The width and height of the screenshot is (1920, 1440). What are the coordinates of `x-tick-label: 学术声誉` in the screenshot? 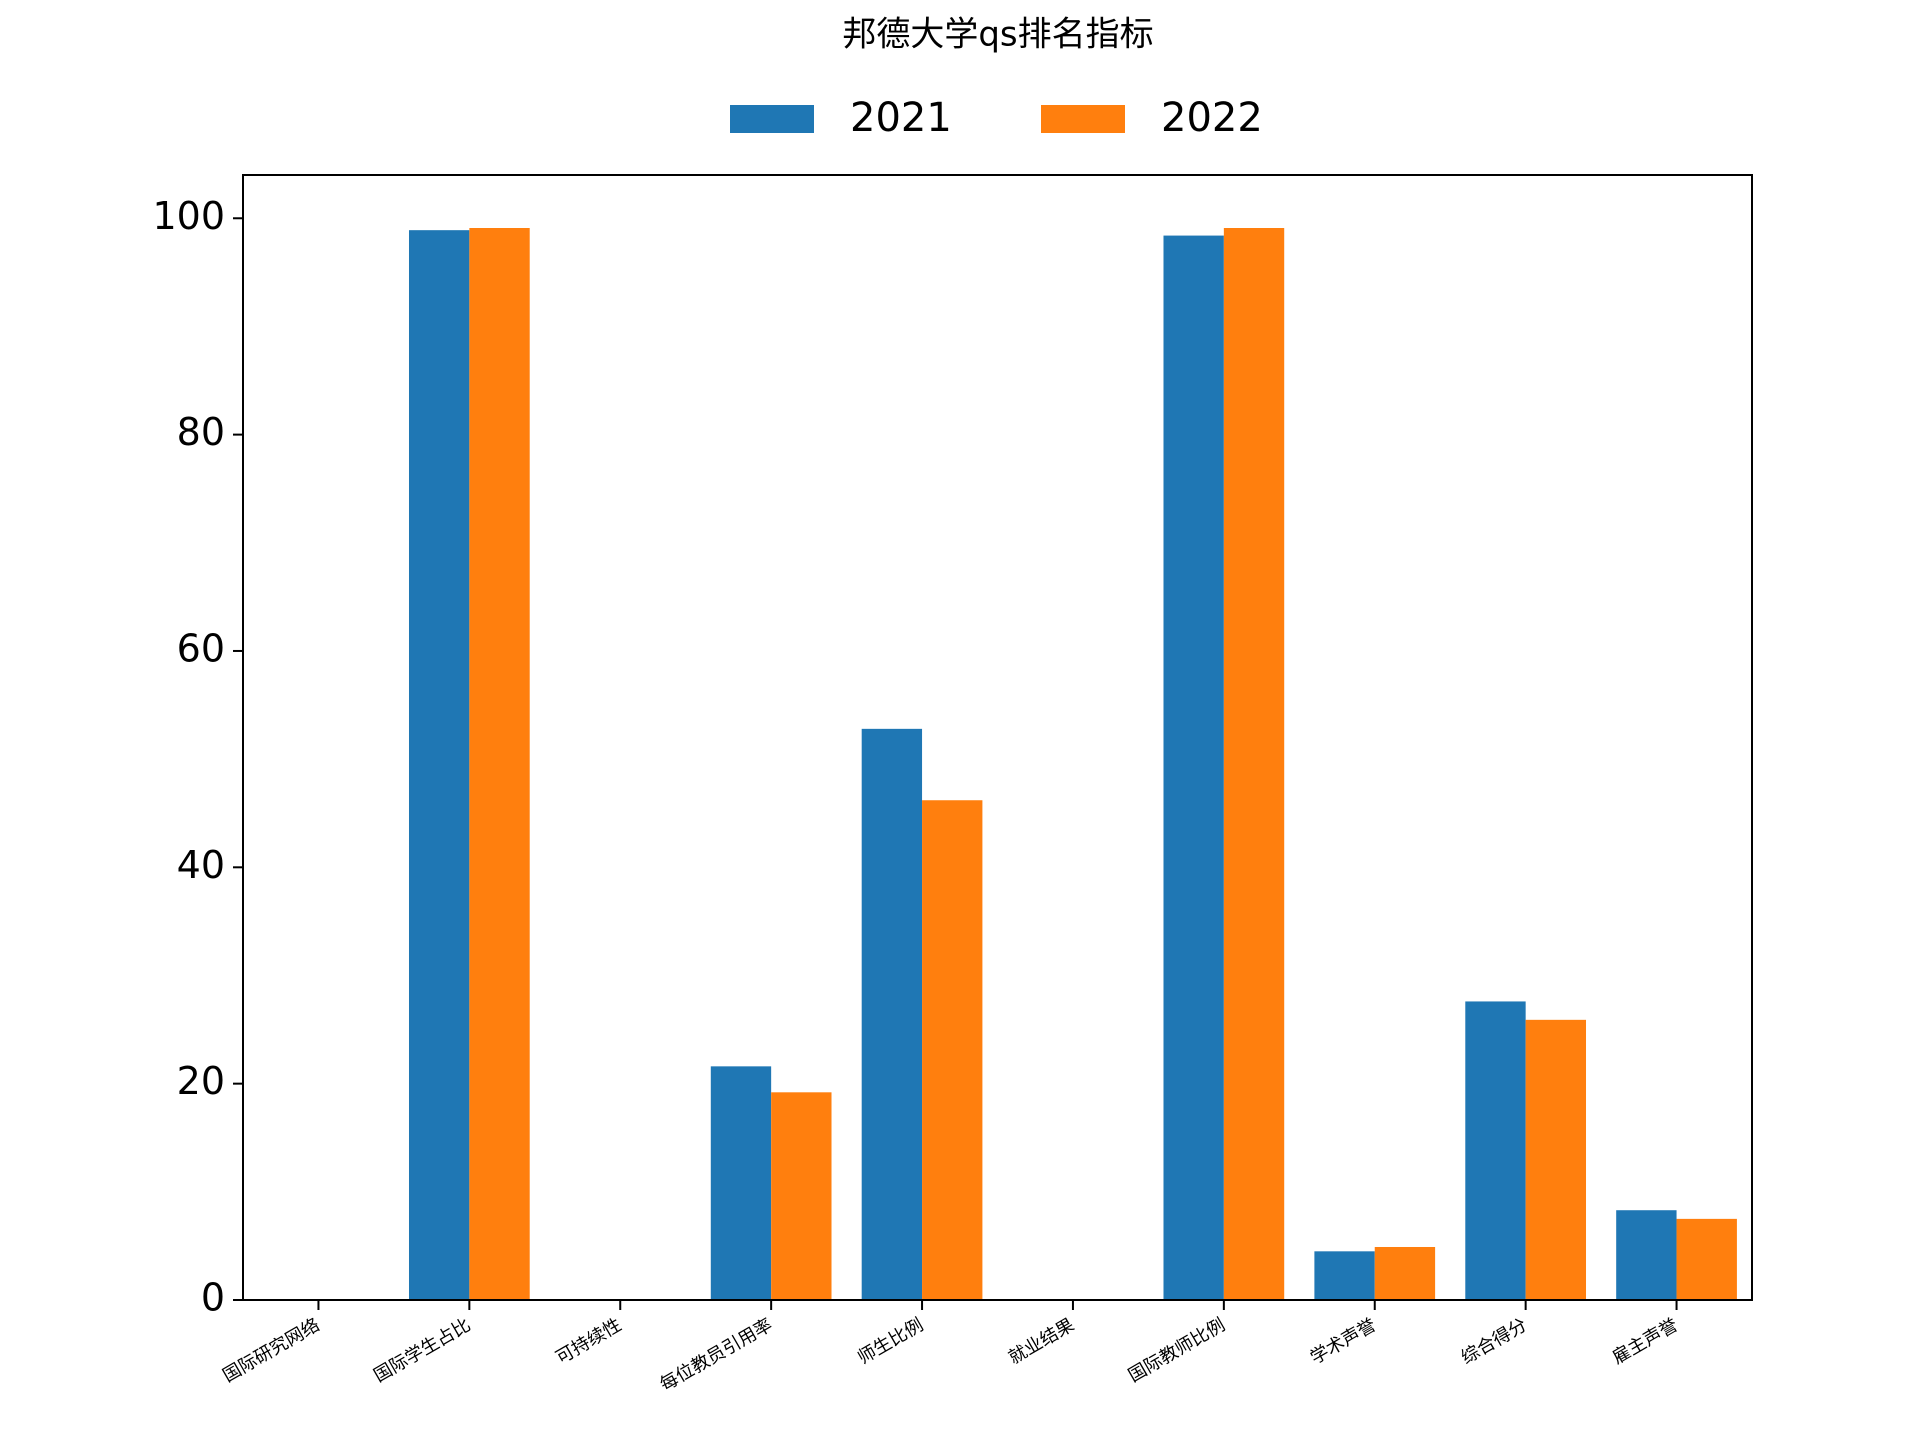 It's located at (1343, 1341).